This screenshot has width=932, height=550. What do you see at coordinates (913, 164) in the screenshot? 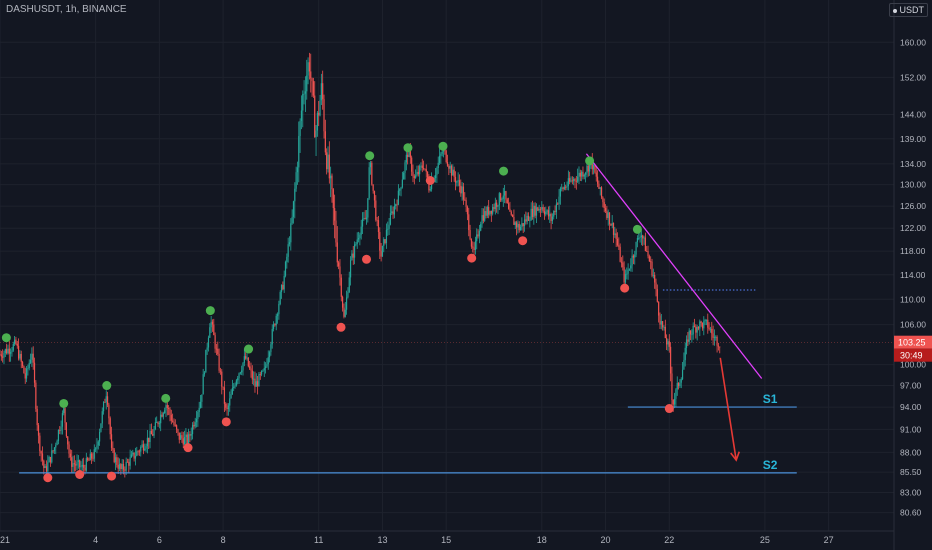
I see `y-tick-label: 134.00` at bounding box center [913, 164].